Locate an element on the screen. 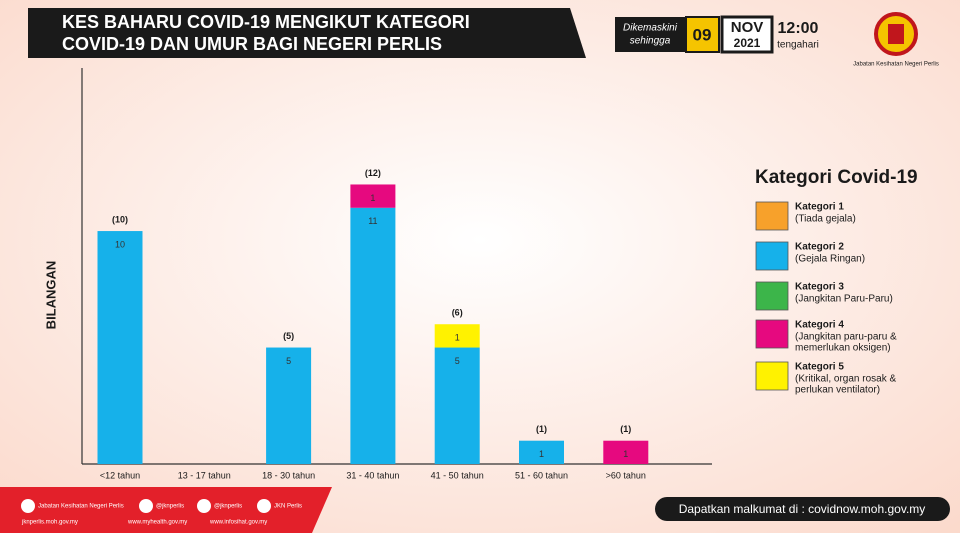 The height and width of the screenshot is (533, 960). footer-url: jknperlis.moh.gov.my is located at coordinates (49, 523).